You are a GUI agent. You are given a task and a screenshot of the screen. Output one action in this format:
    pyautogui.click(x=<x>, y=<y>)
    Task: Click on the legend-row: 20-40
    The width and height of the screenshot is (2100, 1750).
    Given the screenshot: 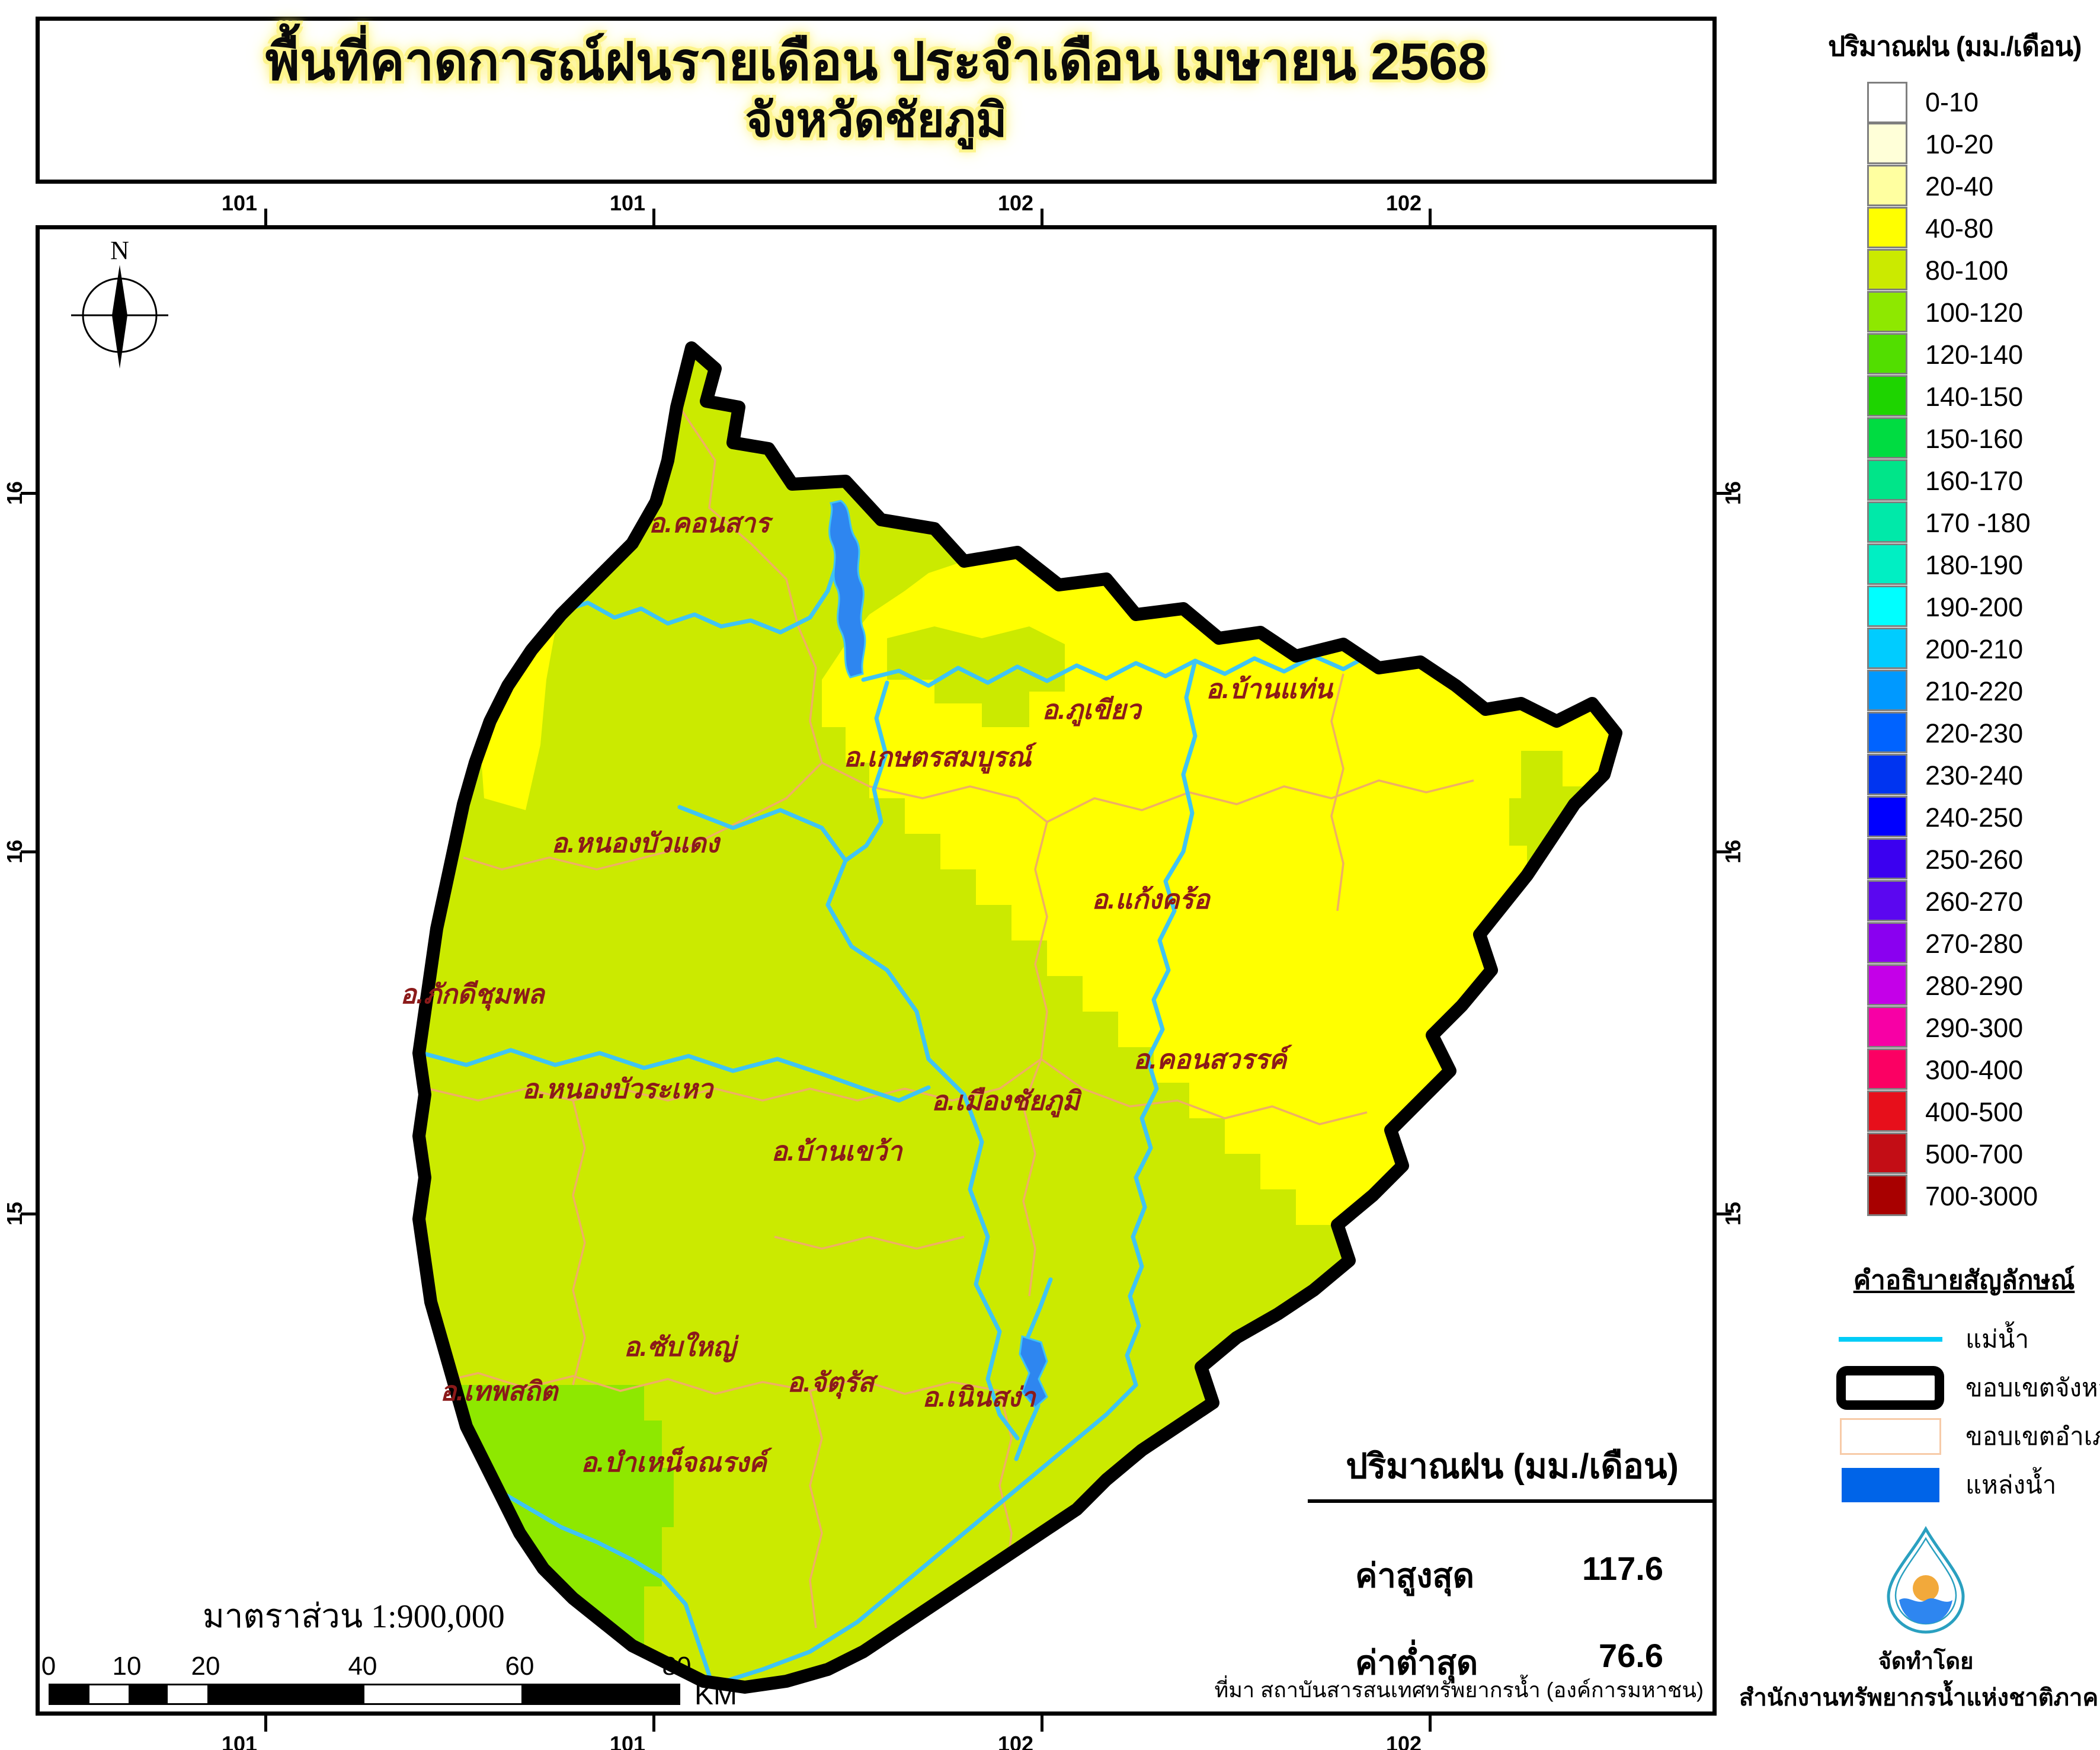 What is the action you would take?
    pyautogui.click(x=1964, y=186)
    